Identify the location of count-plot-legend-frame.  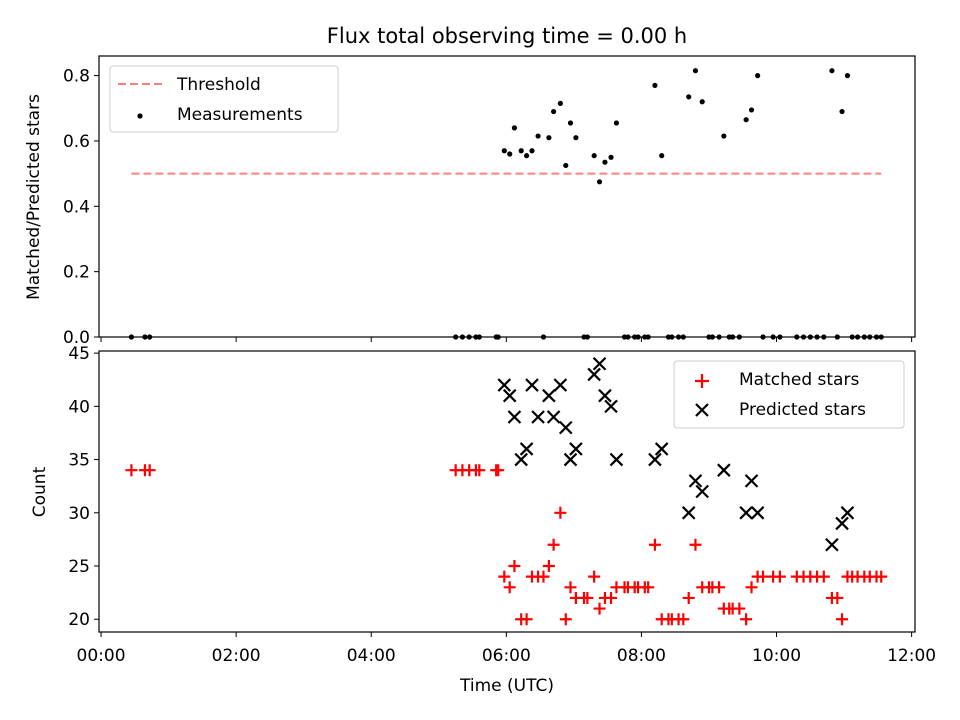
(789, 394).